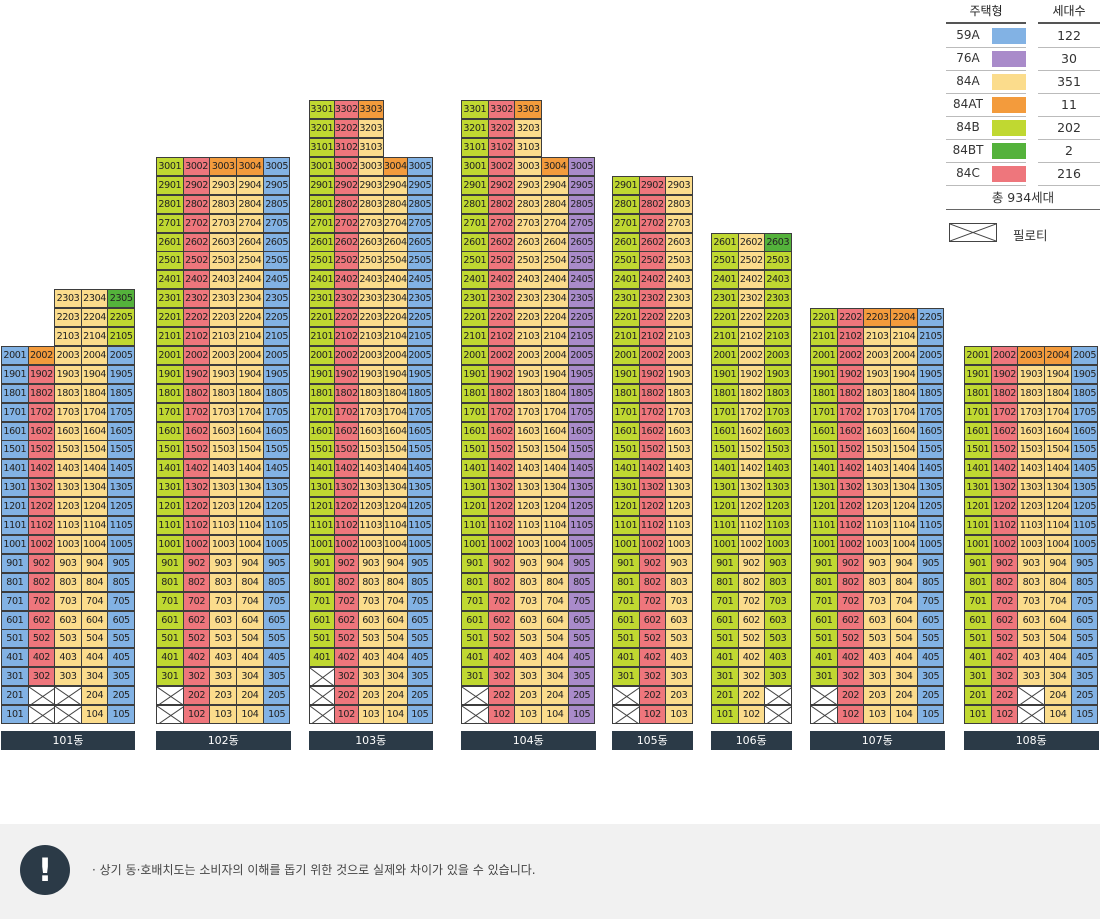 This screenshot has height=919, width=1100. I want to click on unit-3301: 3301, so click(475, 110).